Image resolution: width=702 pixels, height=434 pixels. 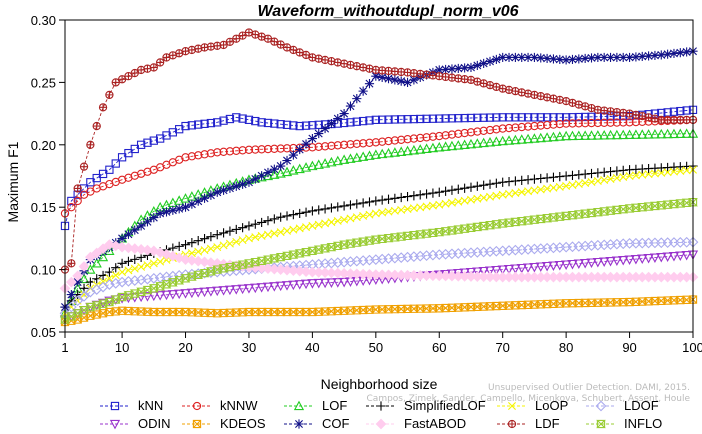 What do you see at coordinates (643, 423) in the screenshot?
I see `legend-label: INFLO` at bounding box center [643, 423].